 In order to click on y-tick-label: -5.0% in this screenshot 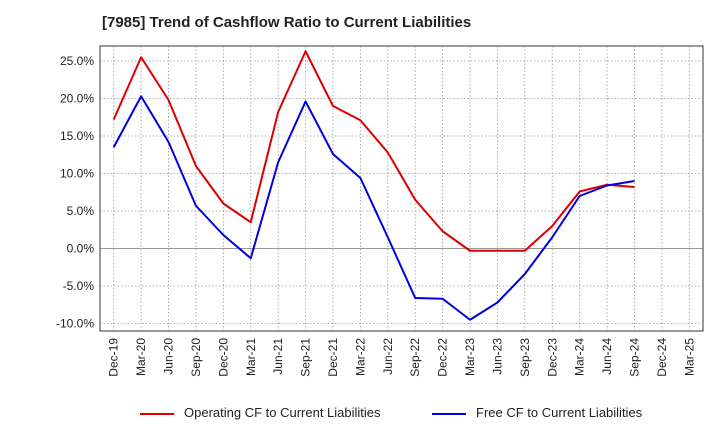, I will do `click(79, 286)`.